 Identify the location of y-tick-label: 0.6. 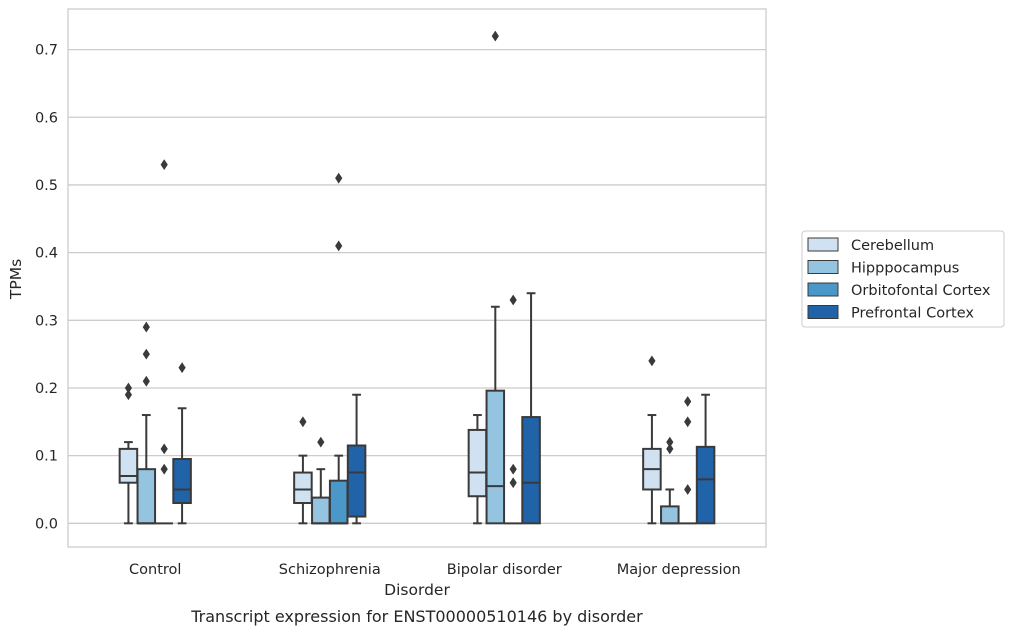
(46, 118).